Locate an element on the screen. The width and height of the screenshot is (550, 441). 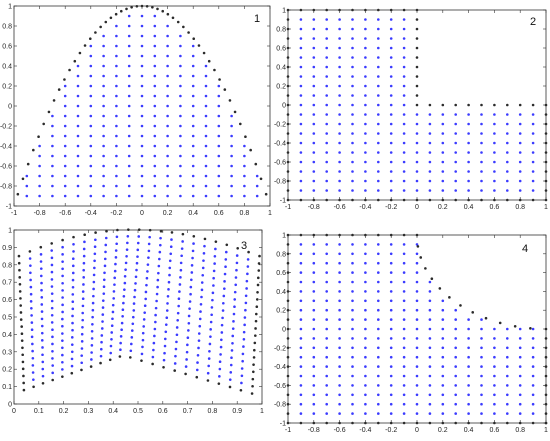
y-tick-label: 0.8 is located at coordinates (281, 254).